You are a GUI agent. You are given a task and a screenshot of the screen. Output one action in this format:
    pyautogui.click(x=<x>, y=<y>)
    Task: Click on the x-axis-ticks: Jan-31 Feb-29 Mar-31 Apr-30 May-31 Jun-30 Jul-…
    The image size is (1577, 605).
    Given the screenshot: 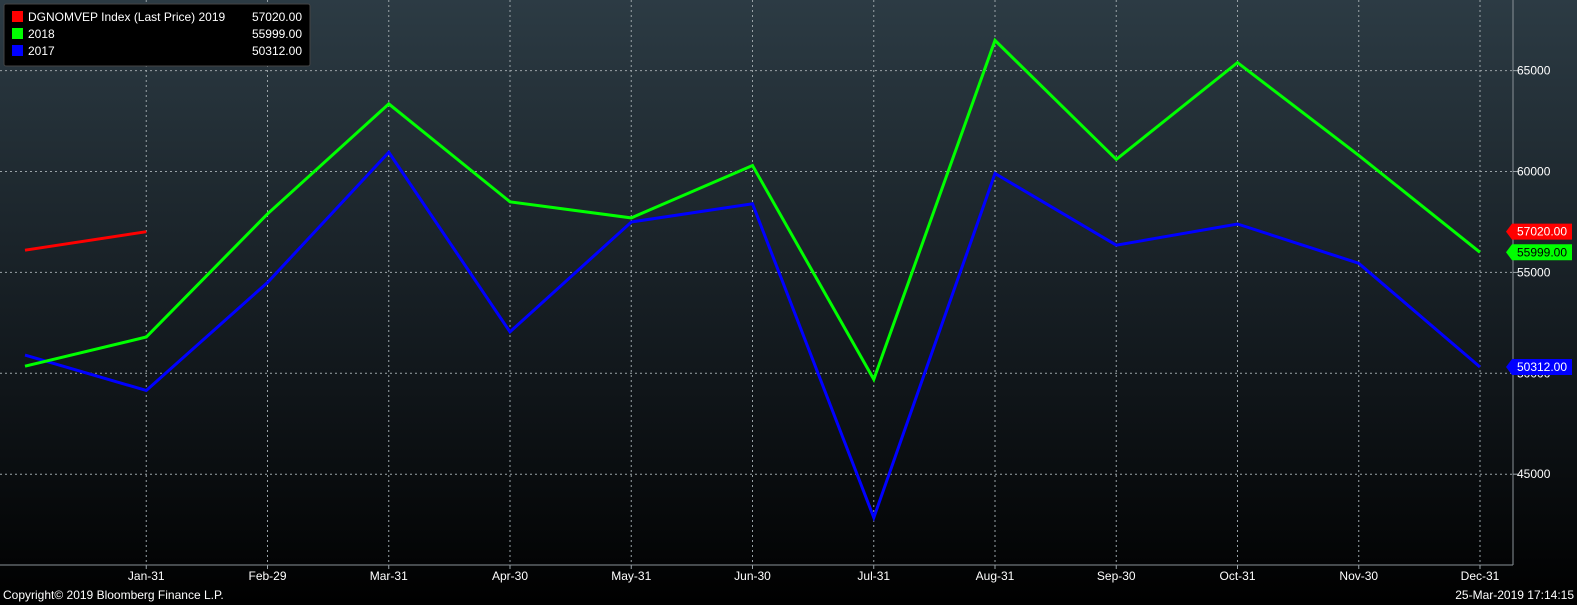 What is the action you would take?
    pyautogui.click(x=814, y=574)
    